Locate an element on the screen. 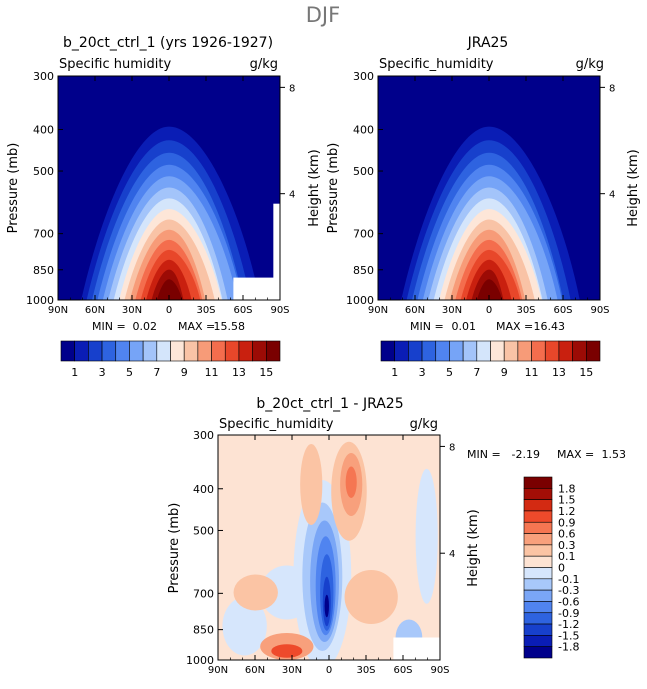 The image size is (647, 689). panel-diff-ytick-label: 850 is located at coordinates (203, 630).